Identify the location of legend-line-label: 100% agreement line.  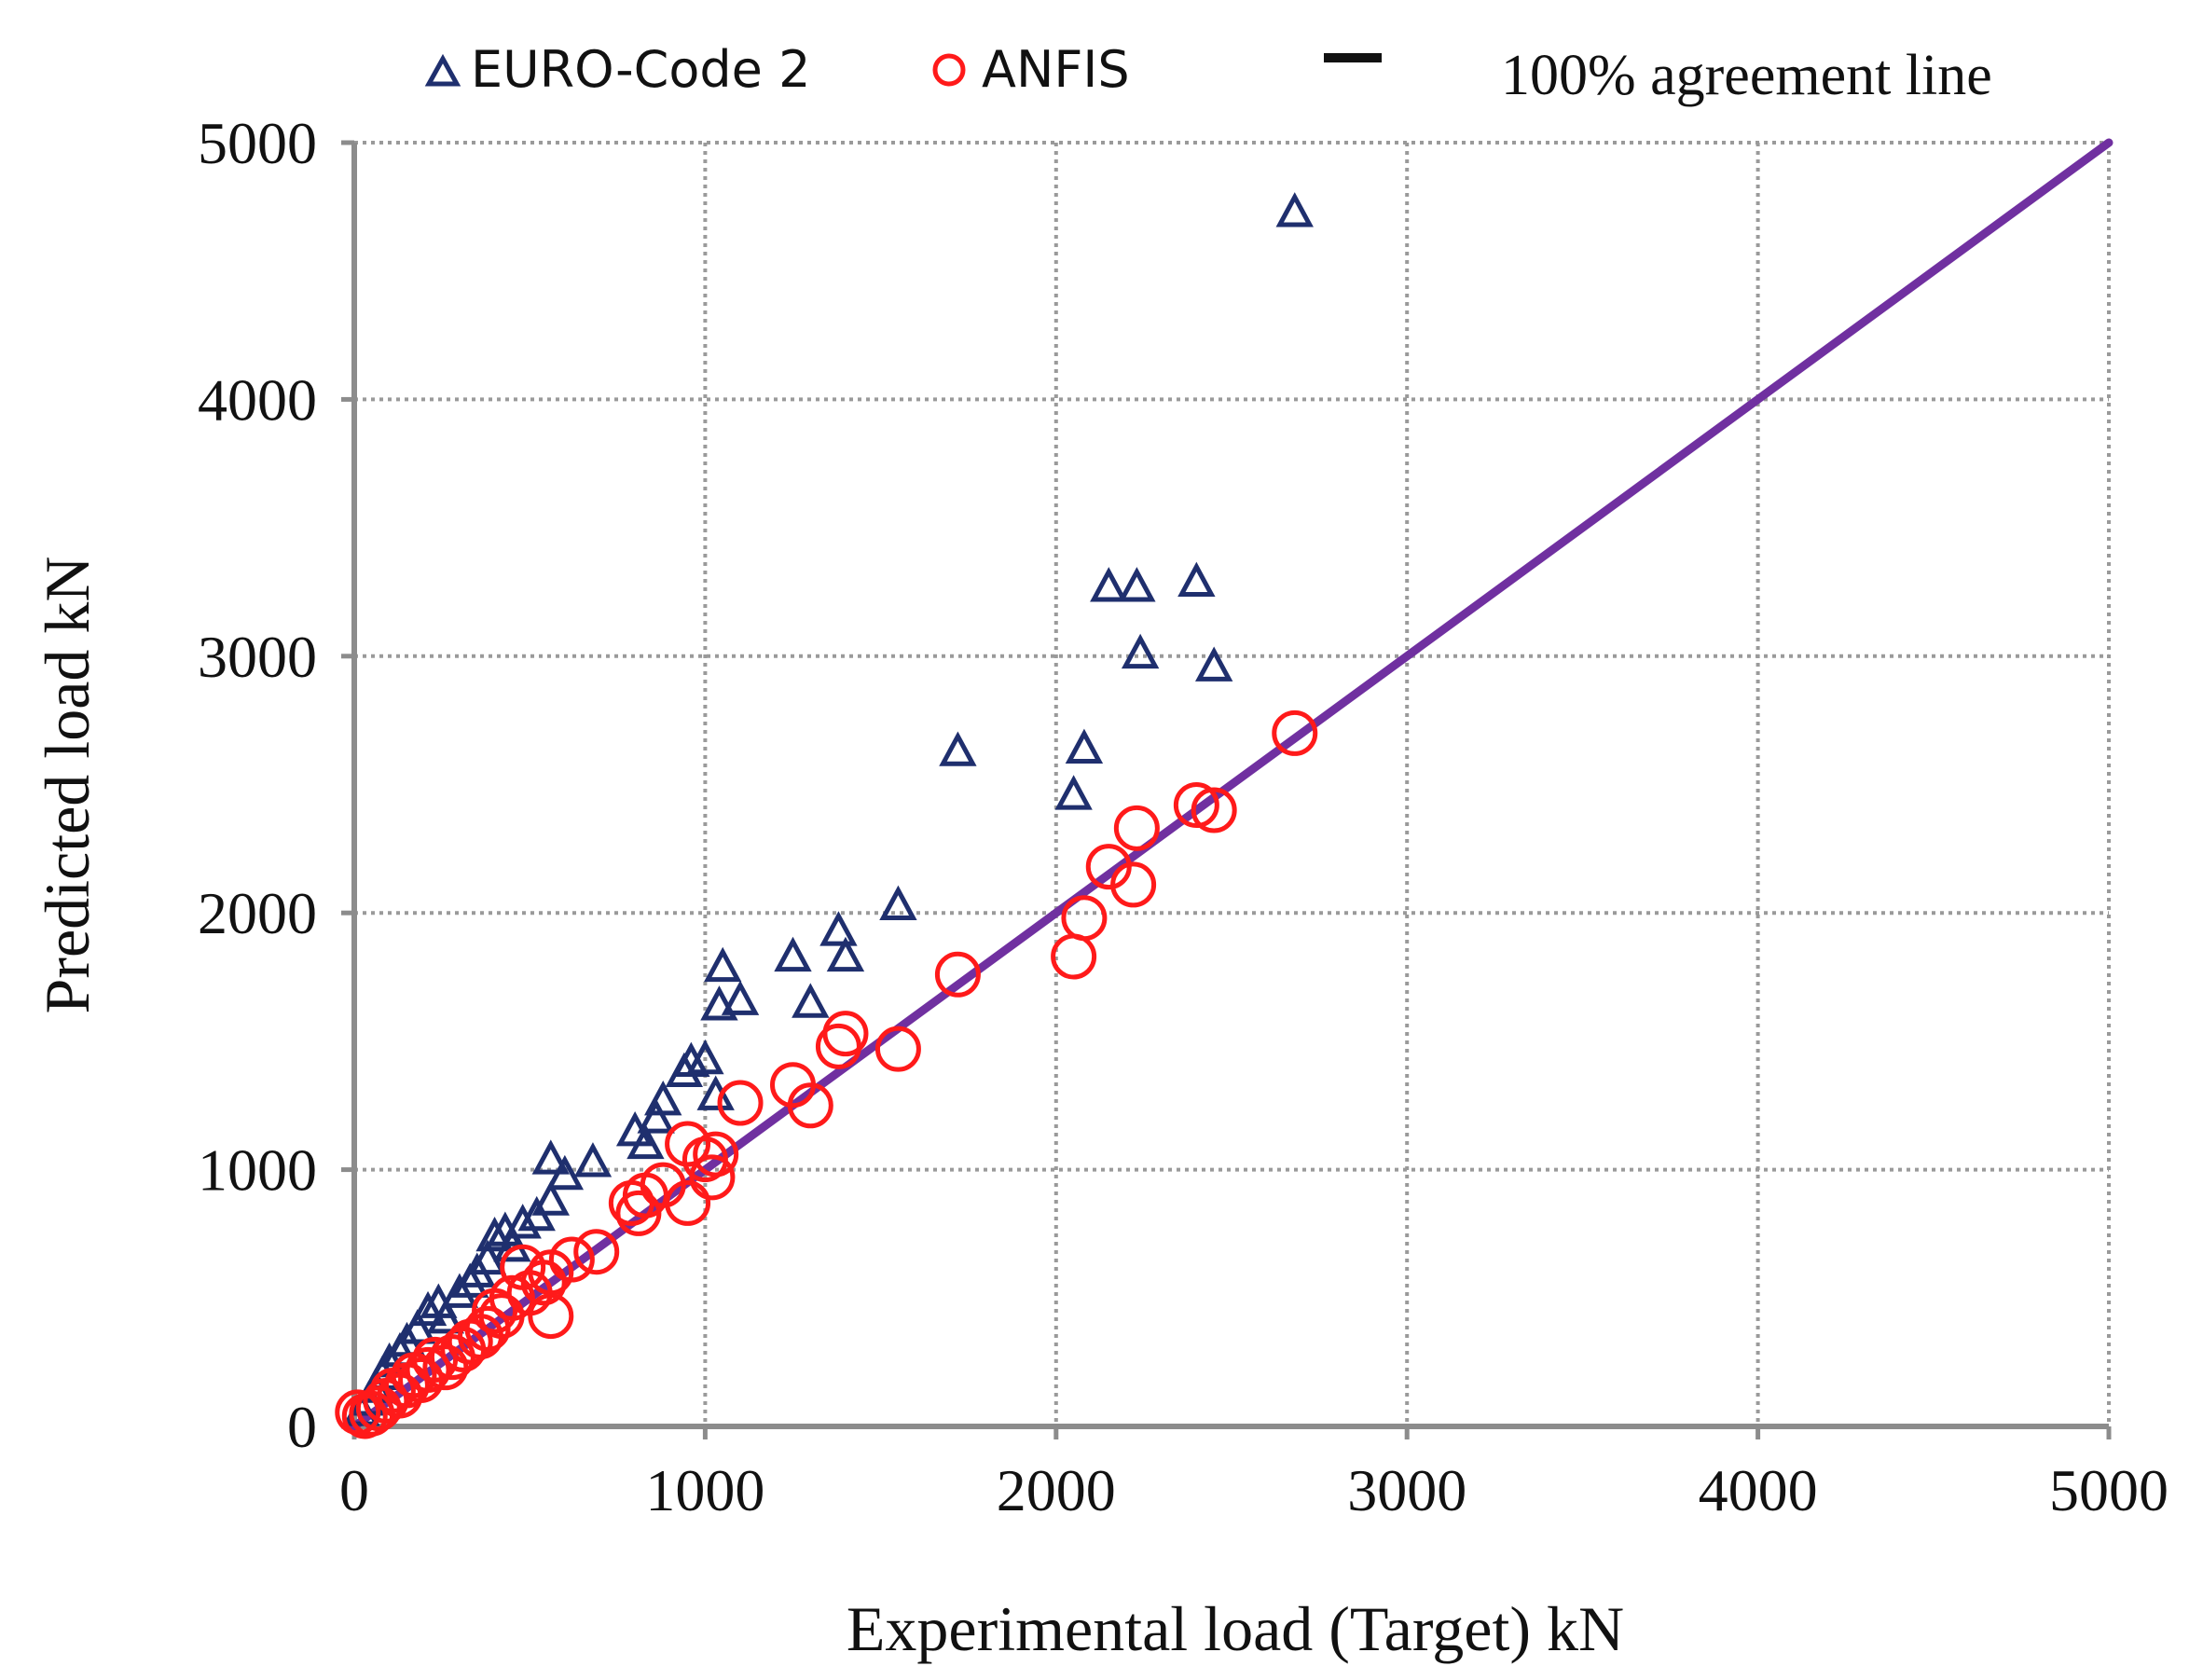
(1747, 75).